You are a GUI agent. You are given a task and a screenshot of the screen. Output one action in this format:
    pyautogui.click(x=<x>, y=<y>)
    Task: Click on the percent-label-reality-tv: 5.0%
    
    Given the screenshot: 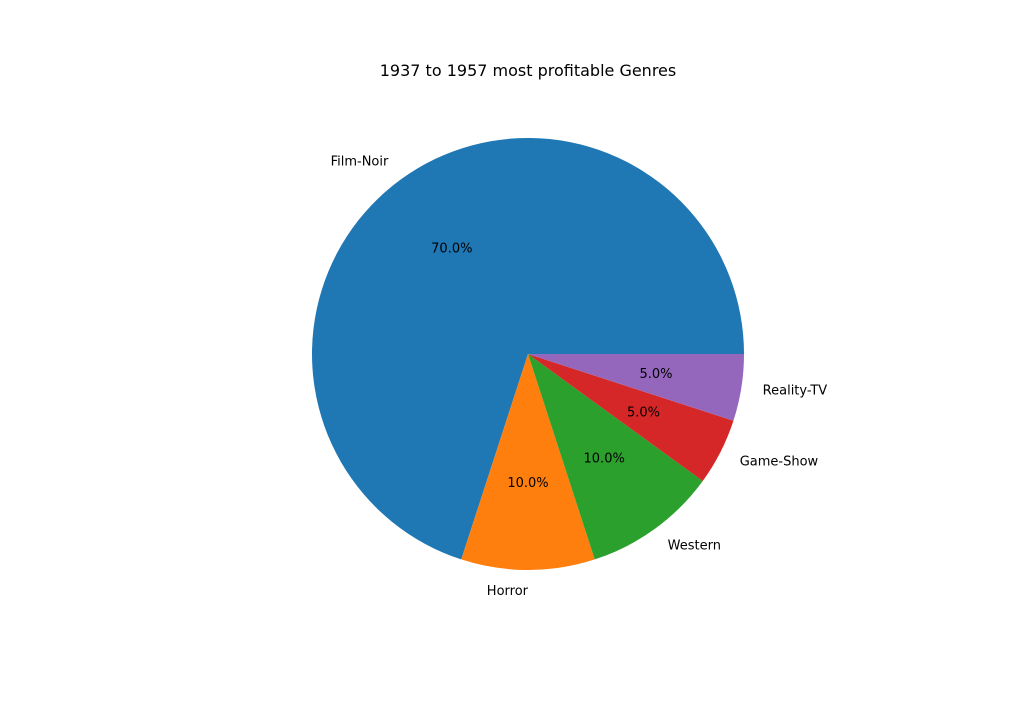 What is the action you would take?
    pyautogui.click(x=655, y=374)
    